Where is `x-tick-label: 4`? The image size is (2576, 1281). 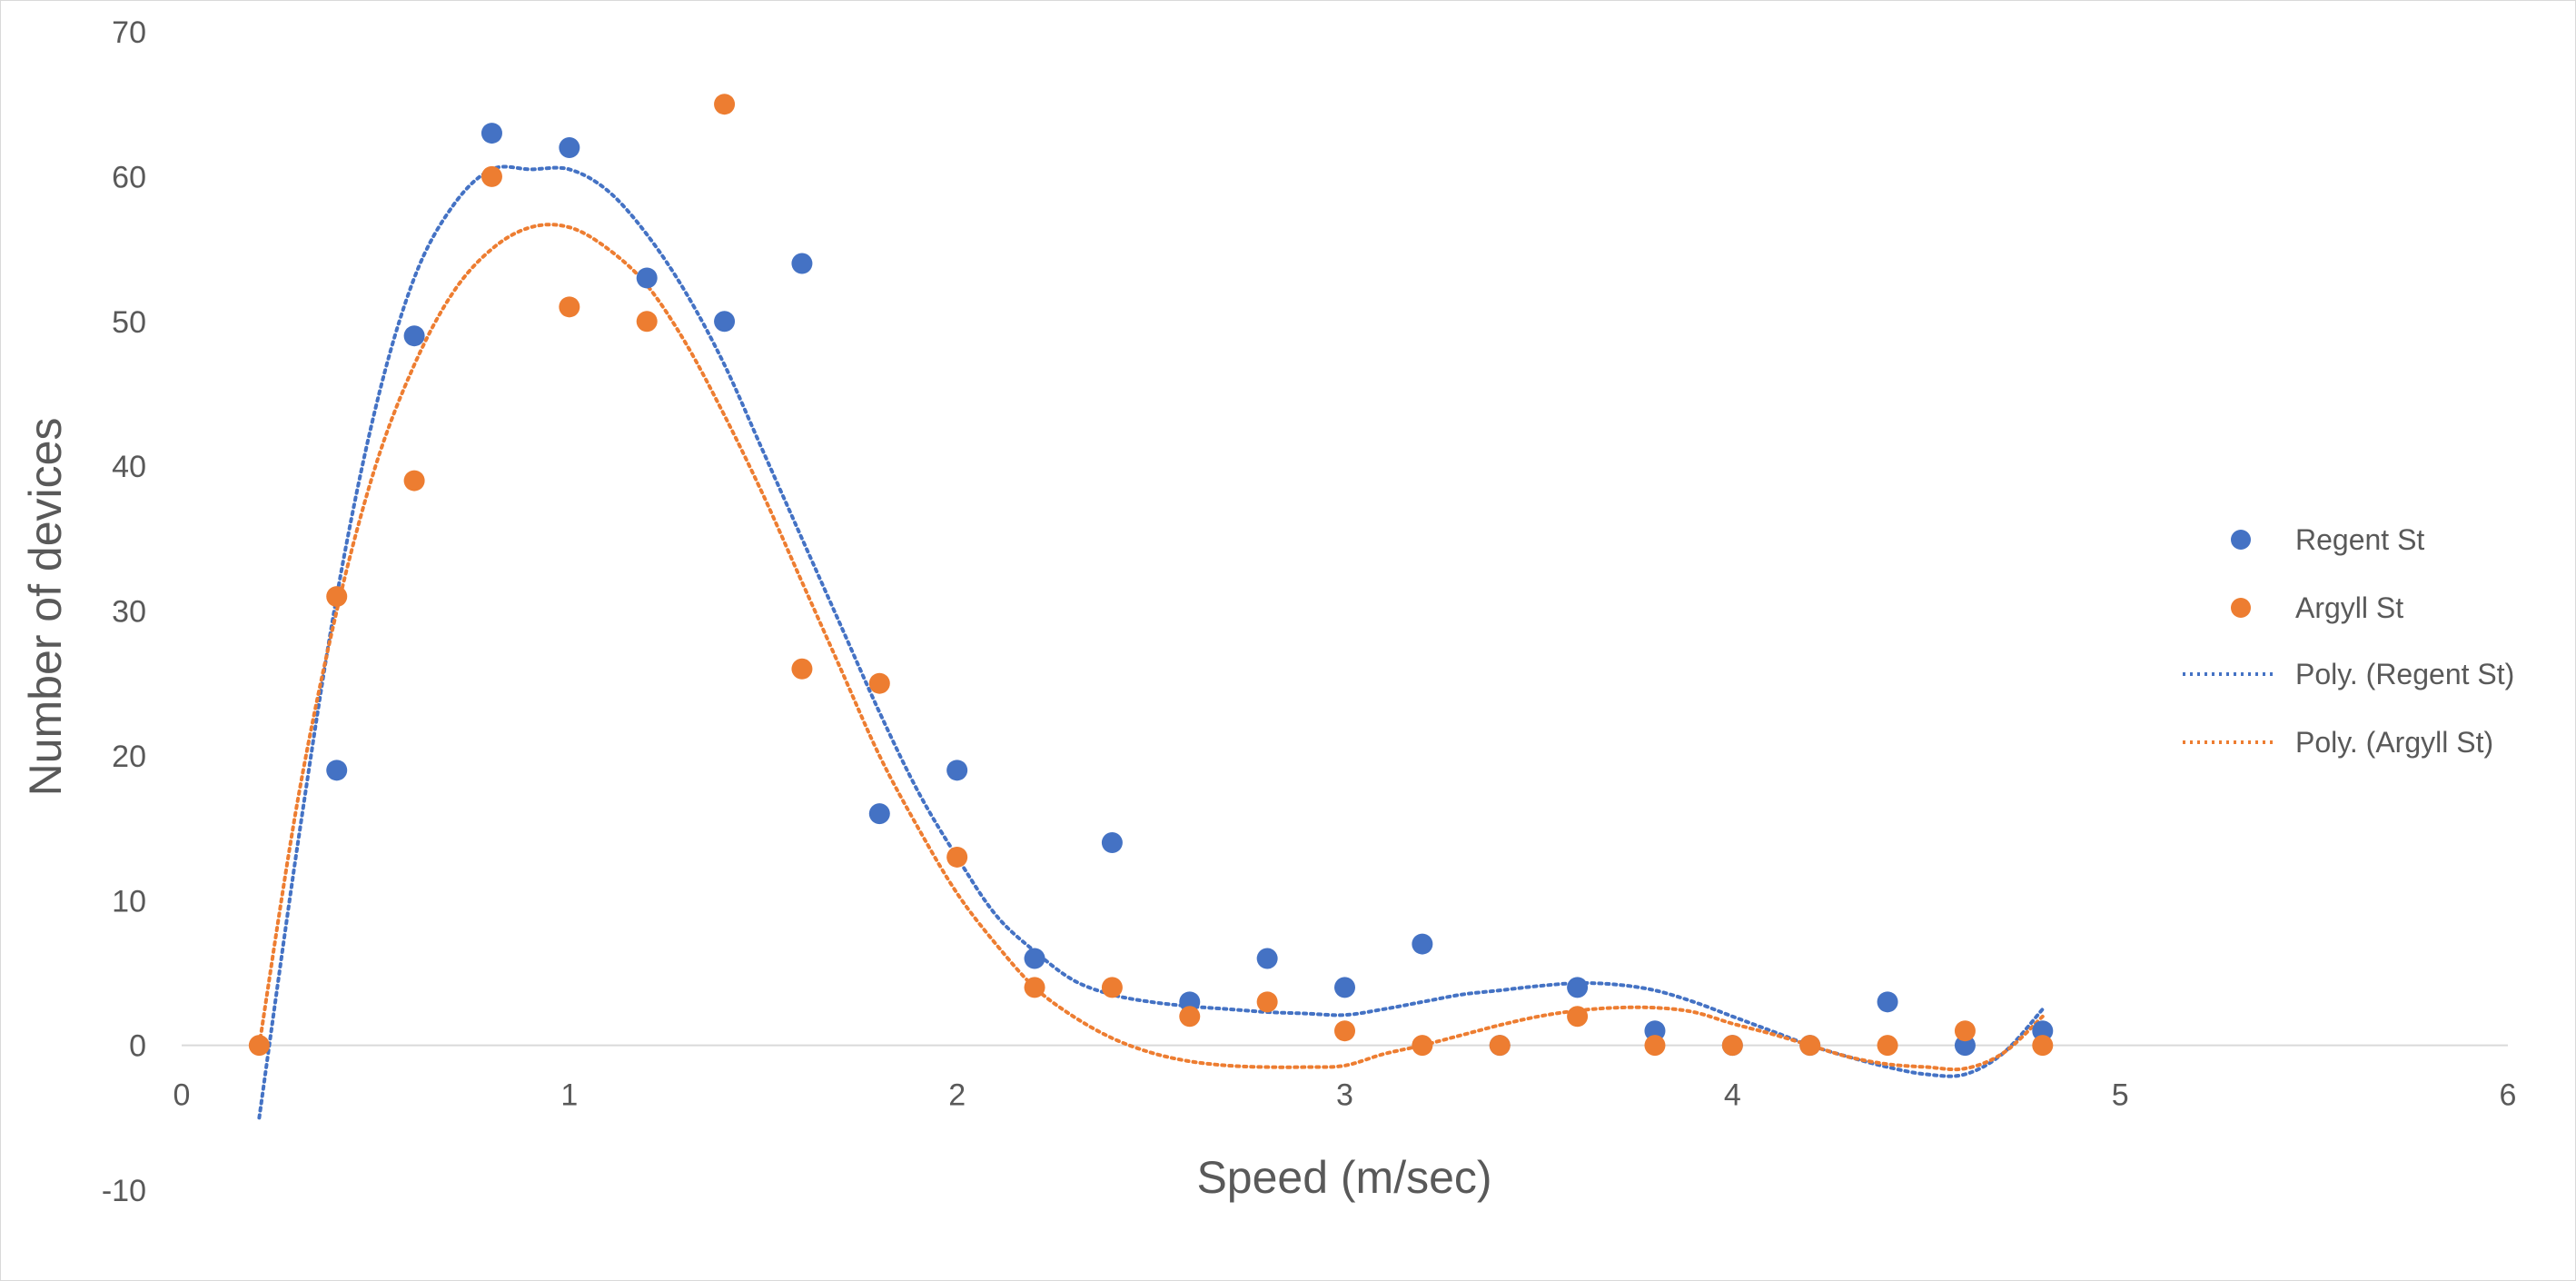 x-tick-label: 4 is located at coordinates (1732, 1095).